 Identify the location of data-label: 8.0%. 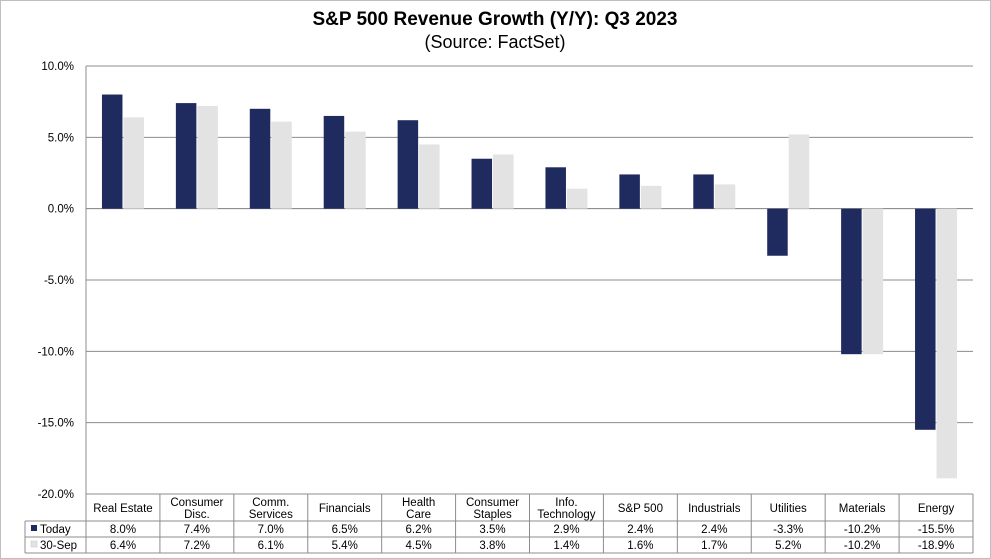
(123, 530).